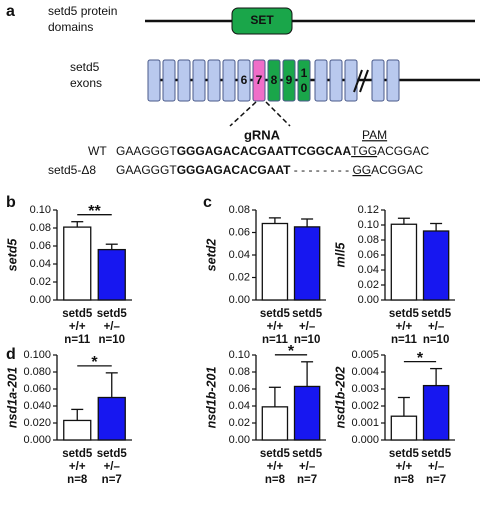  Describe the element at coordinates (12, 255) in the screenshot. I see `y-axis-label: setd5` at that location.